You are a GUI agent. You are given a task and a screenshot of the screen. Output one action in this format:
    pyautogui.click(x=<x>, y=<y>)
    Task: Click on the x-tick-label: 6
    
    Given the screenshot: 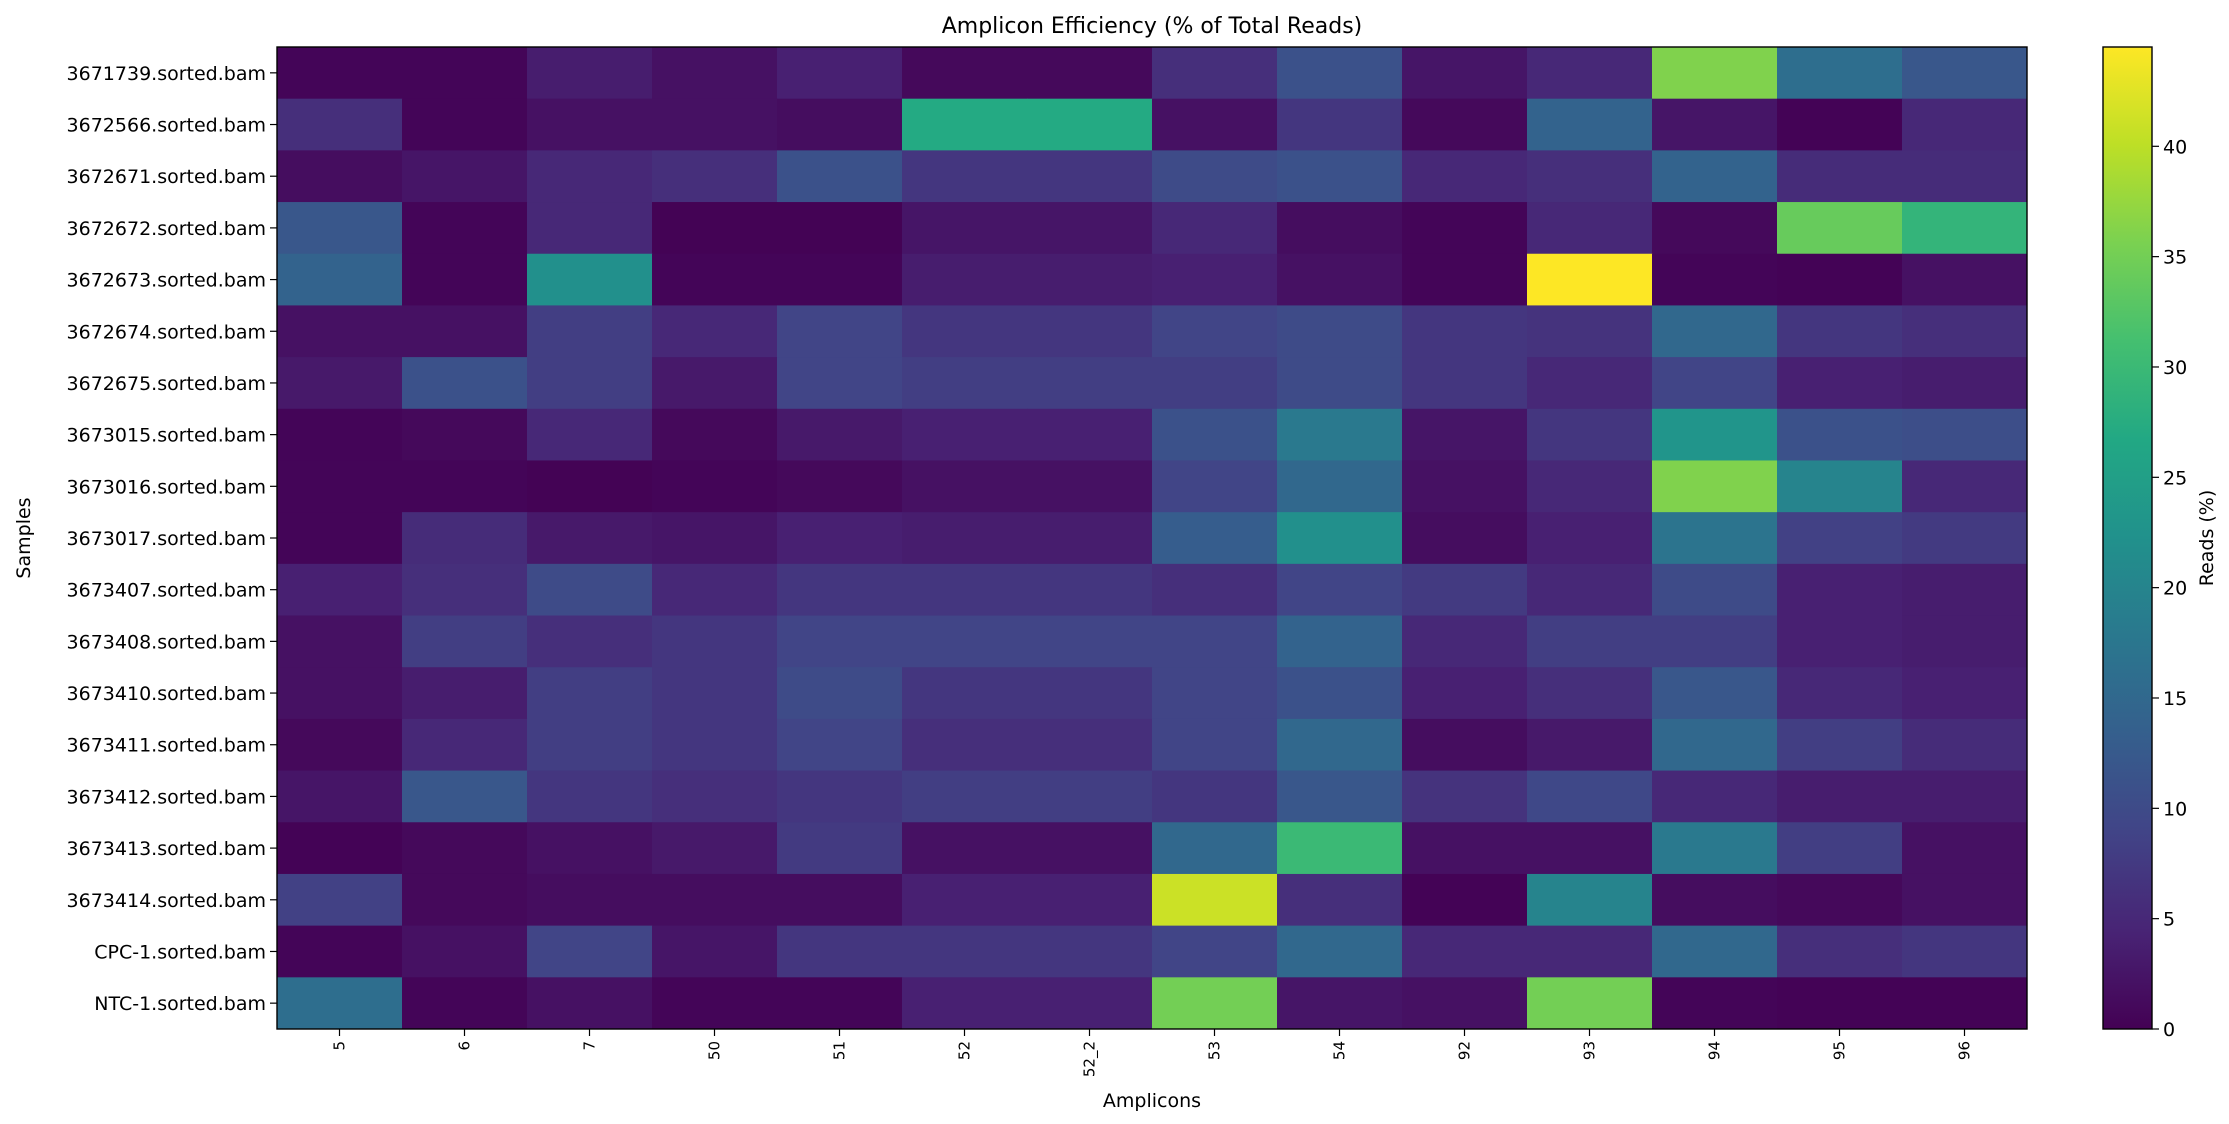 What is the action you would take?
    pyautogui.click(x=465, y=1046)
    